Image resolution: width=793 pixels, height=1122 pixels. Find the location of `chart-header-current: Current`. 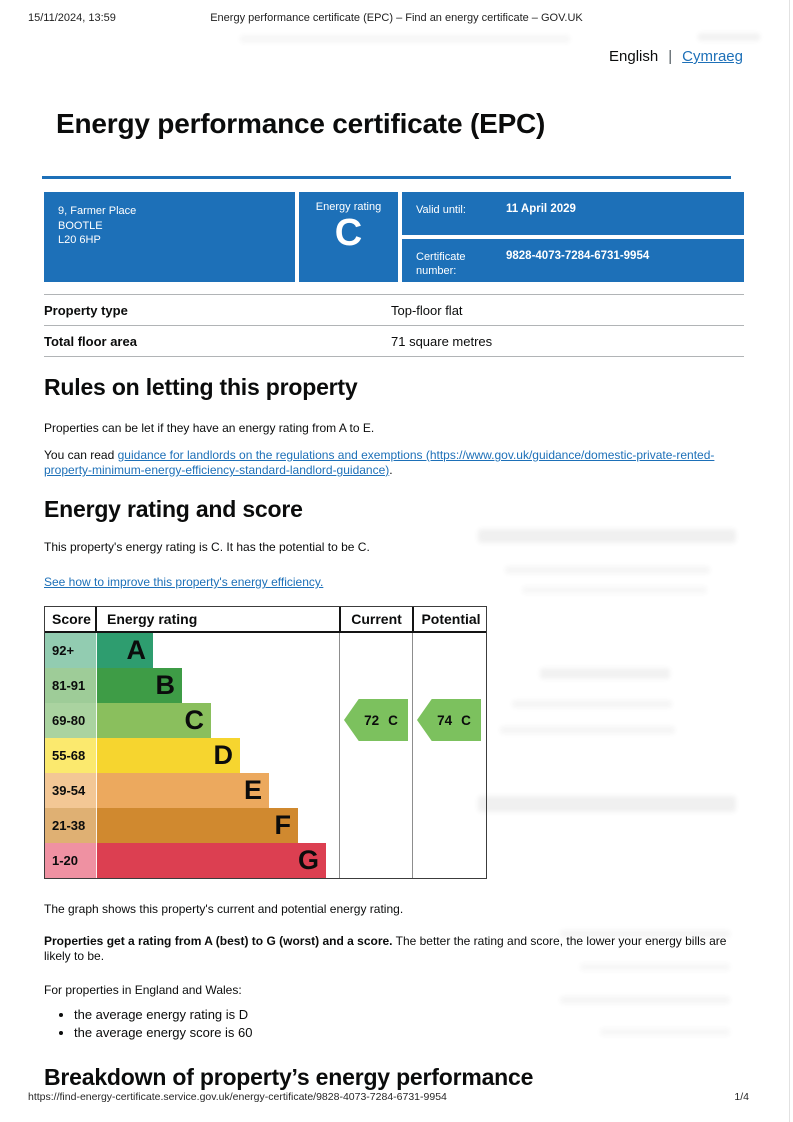

chart-header-current: Current is located at coordinates (375, 619).